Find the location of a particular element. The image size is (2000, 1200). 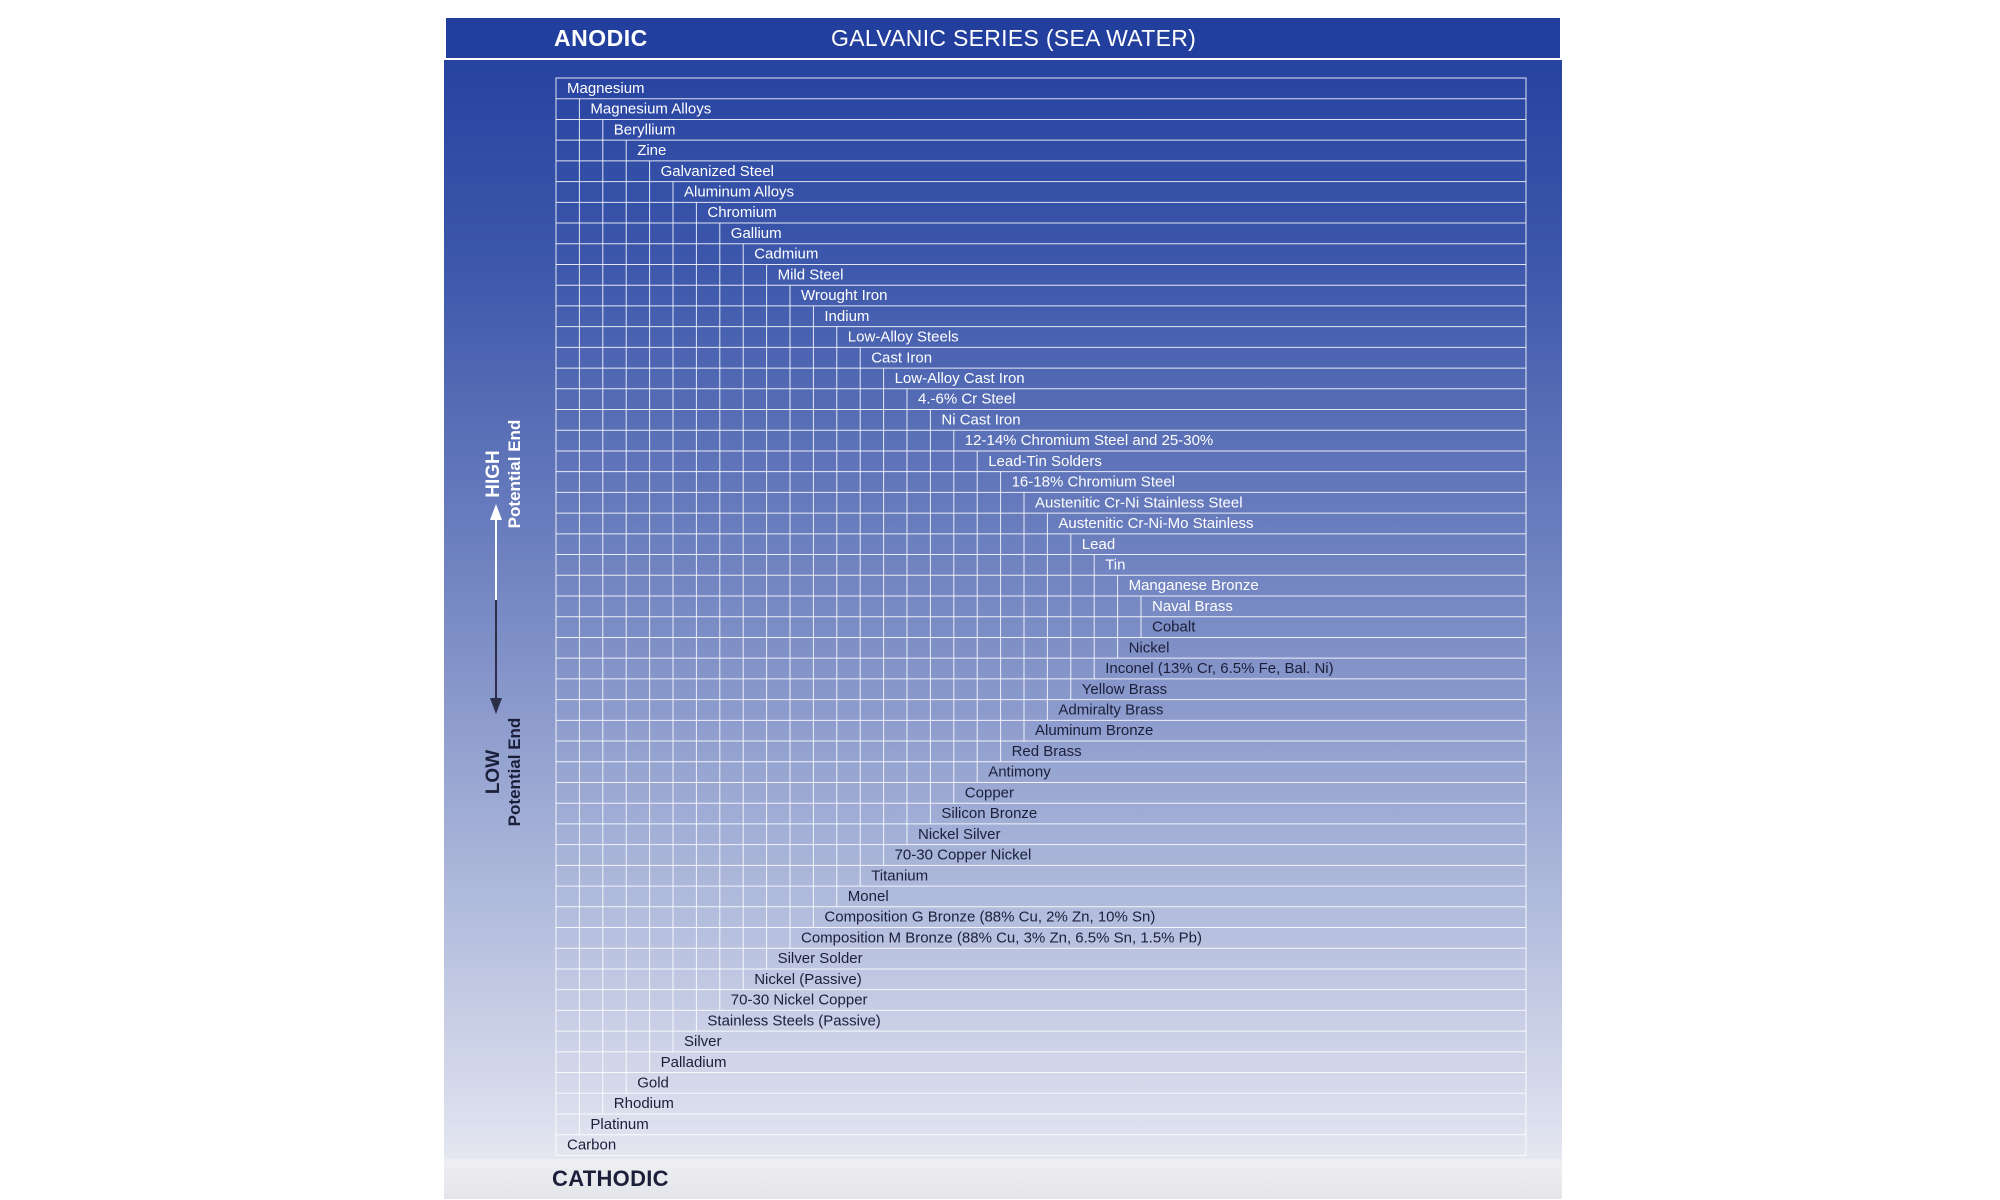

material-label: Stainless Steels (Passive) is located at coordinates (793, 1020).